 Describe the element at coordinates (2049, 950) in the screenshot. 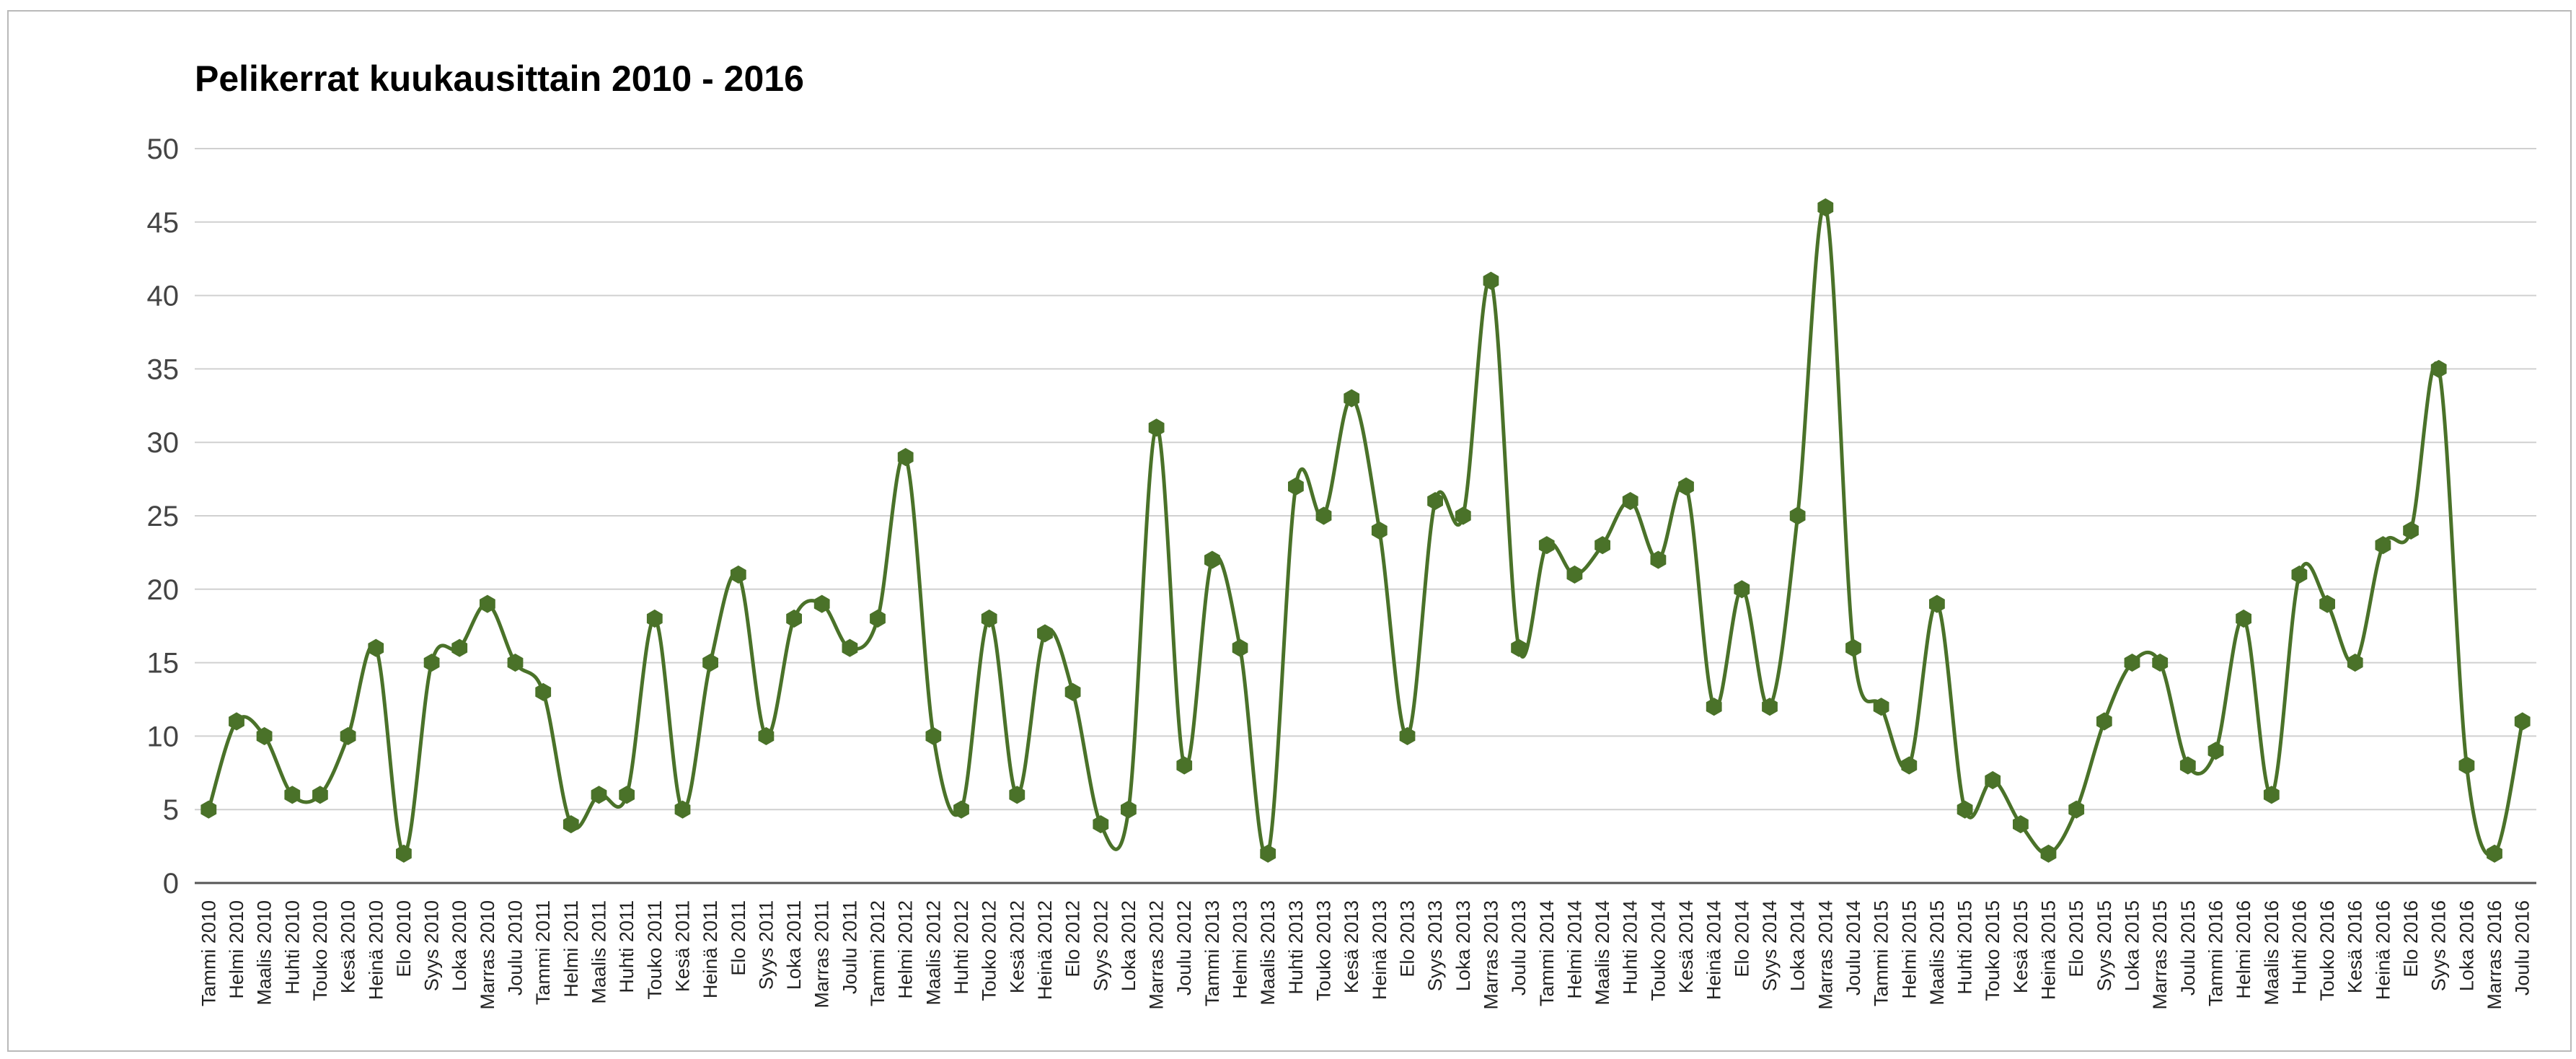

I see `x-tick-label: Heinä 2015` at that location.